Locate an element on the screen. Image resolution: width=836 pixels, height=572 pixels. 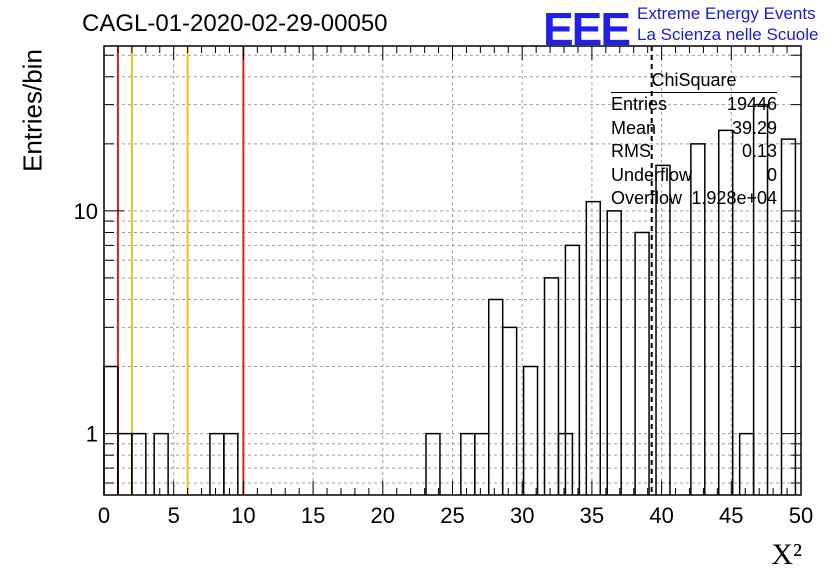
stats-value: 39.29 is located at coordinates (754, 127).